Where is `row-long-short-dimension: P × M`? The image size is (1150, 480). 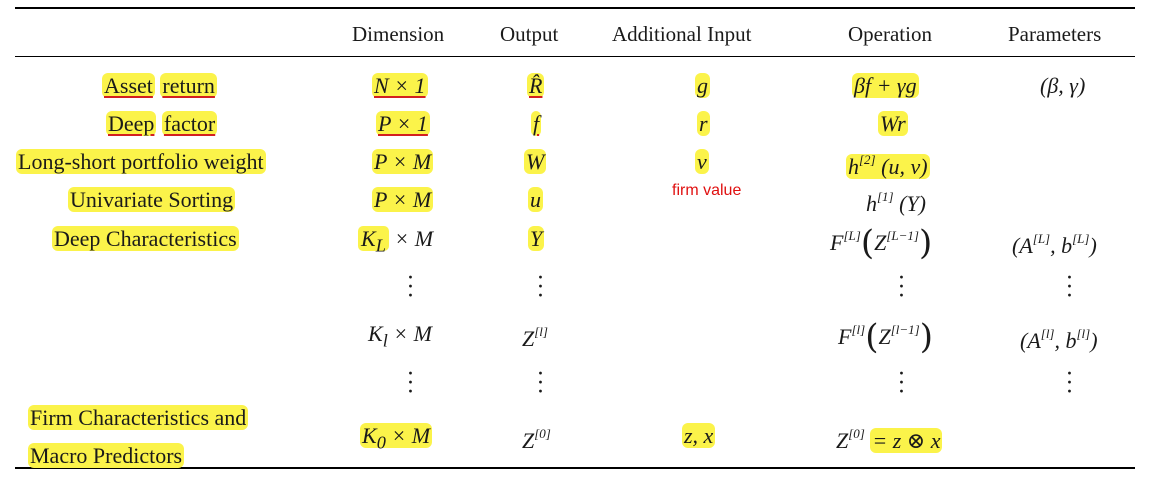 row-long-short-dimension: P × M is located at coordinates (403, 161).